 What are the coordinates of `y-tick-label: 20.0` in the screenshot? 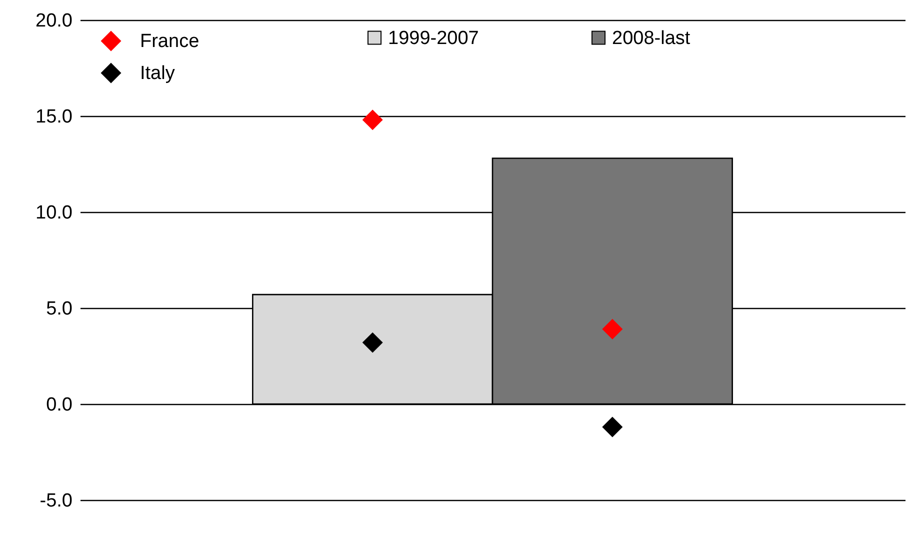 It's located at (54, 21).